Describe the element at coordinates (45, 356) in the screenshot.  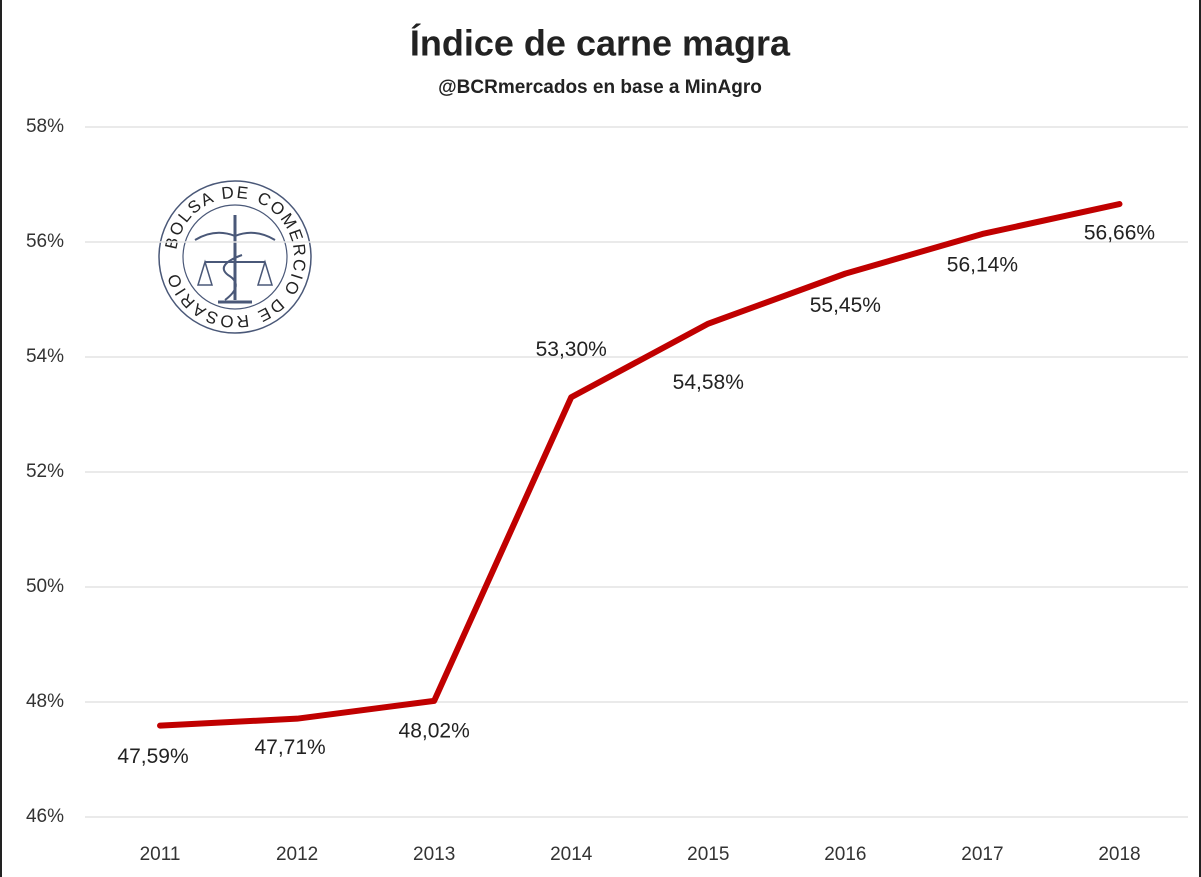
I see `y-tick-label: 54%` at that location.